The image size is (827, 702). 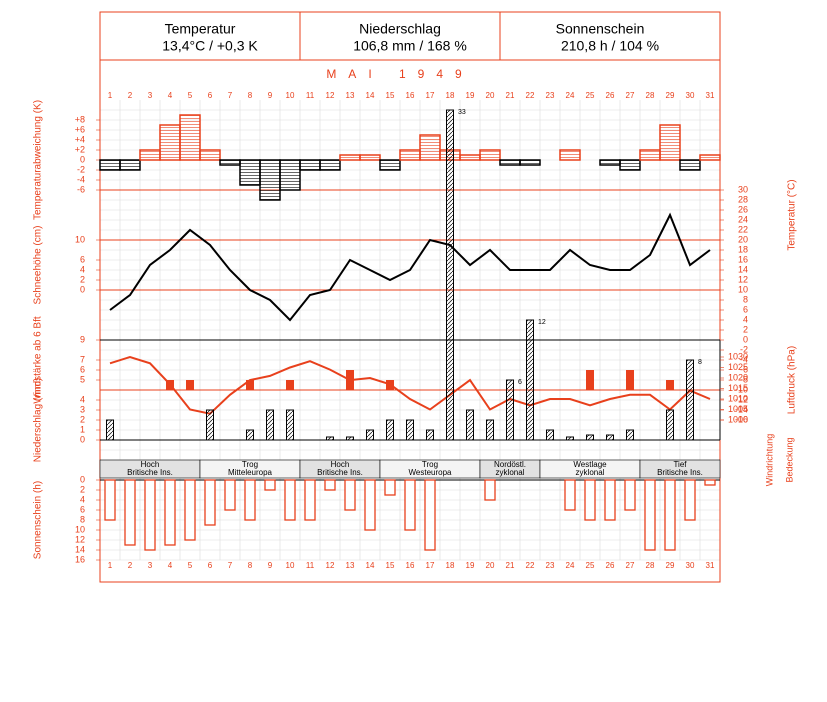 What do you see at coordinates (130, 565) in the screenshot?
I see `day-label: 2` at bounding box center [130, 565].